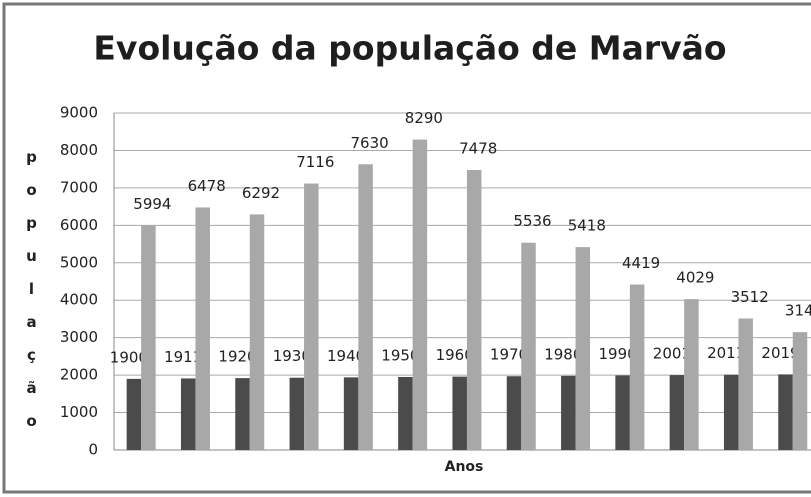 This screenshot has width=811, height=497. I want to click on y-tick-label: 5000, so click(79, 262).